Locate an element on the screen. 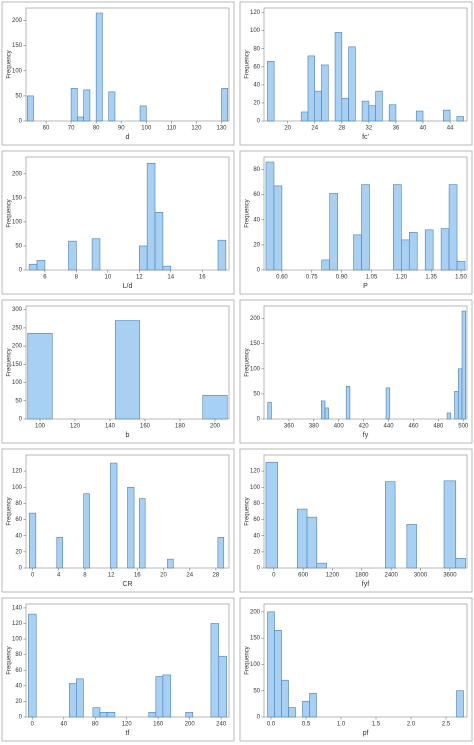  x-tick-label: 44 is located at coordinates (450, 129).